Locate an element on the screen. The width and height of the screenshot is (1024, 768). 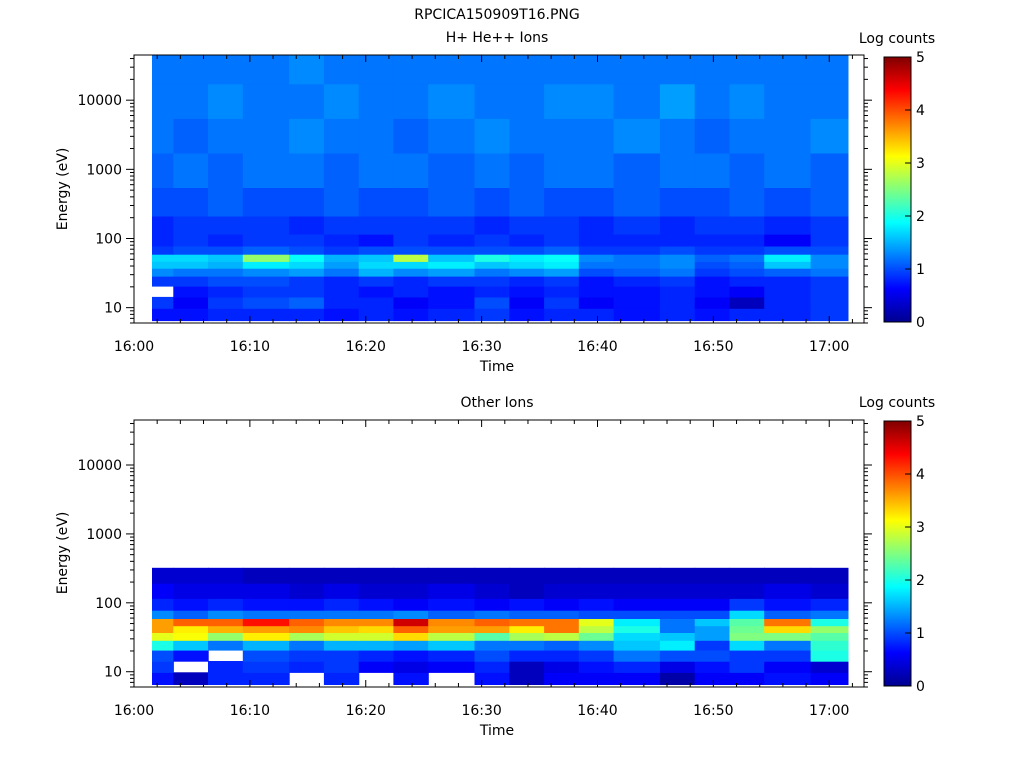
panel-title: Other Ions is located at coordinates (496, 403).